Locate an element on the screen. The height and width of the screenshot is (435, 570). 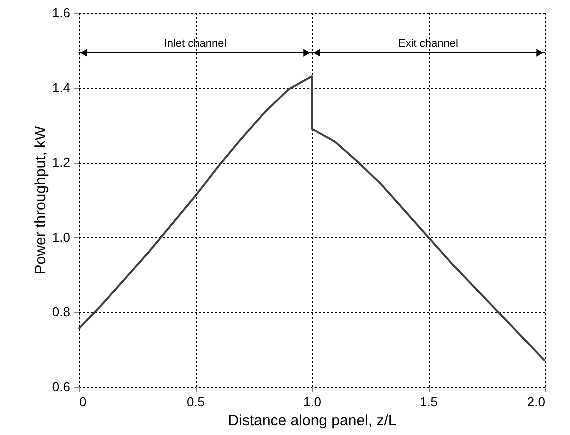
y-tick-label: 1.6 is located at coordinates (61, 13).